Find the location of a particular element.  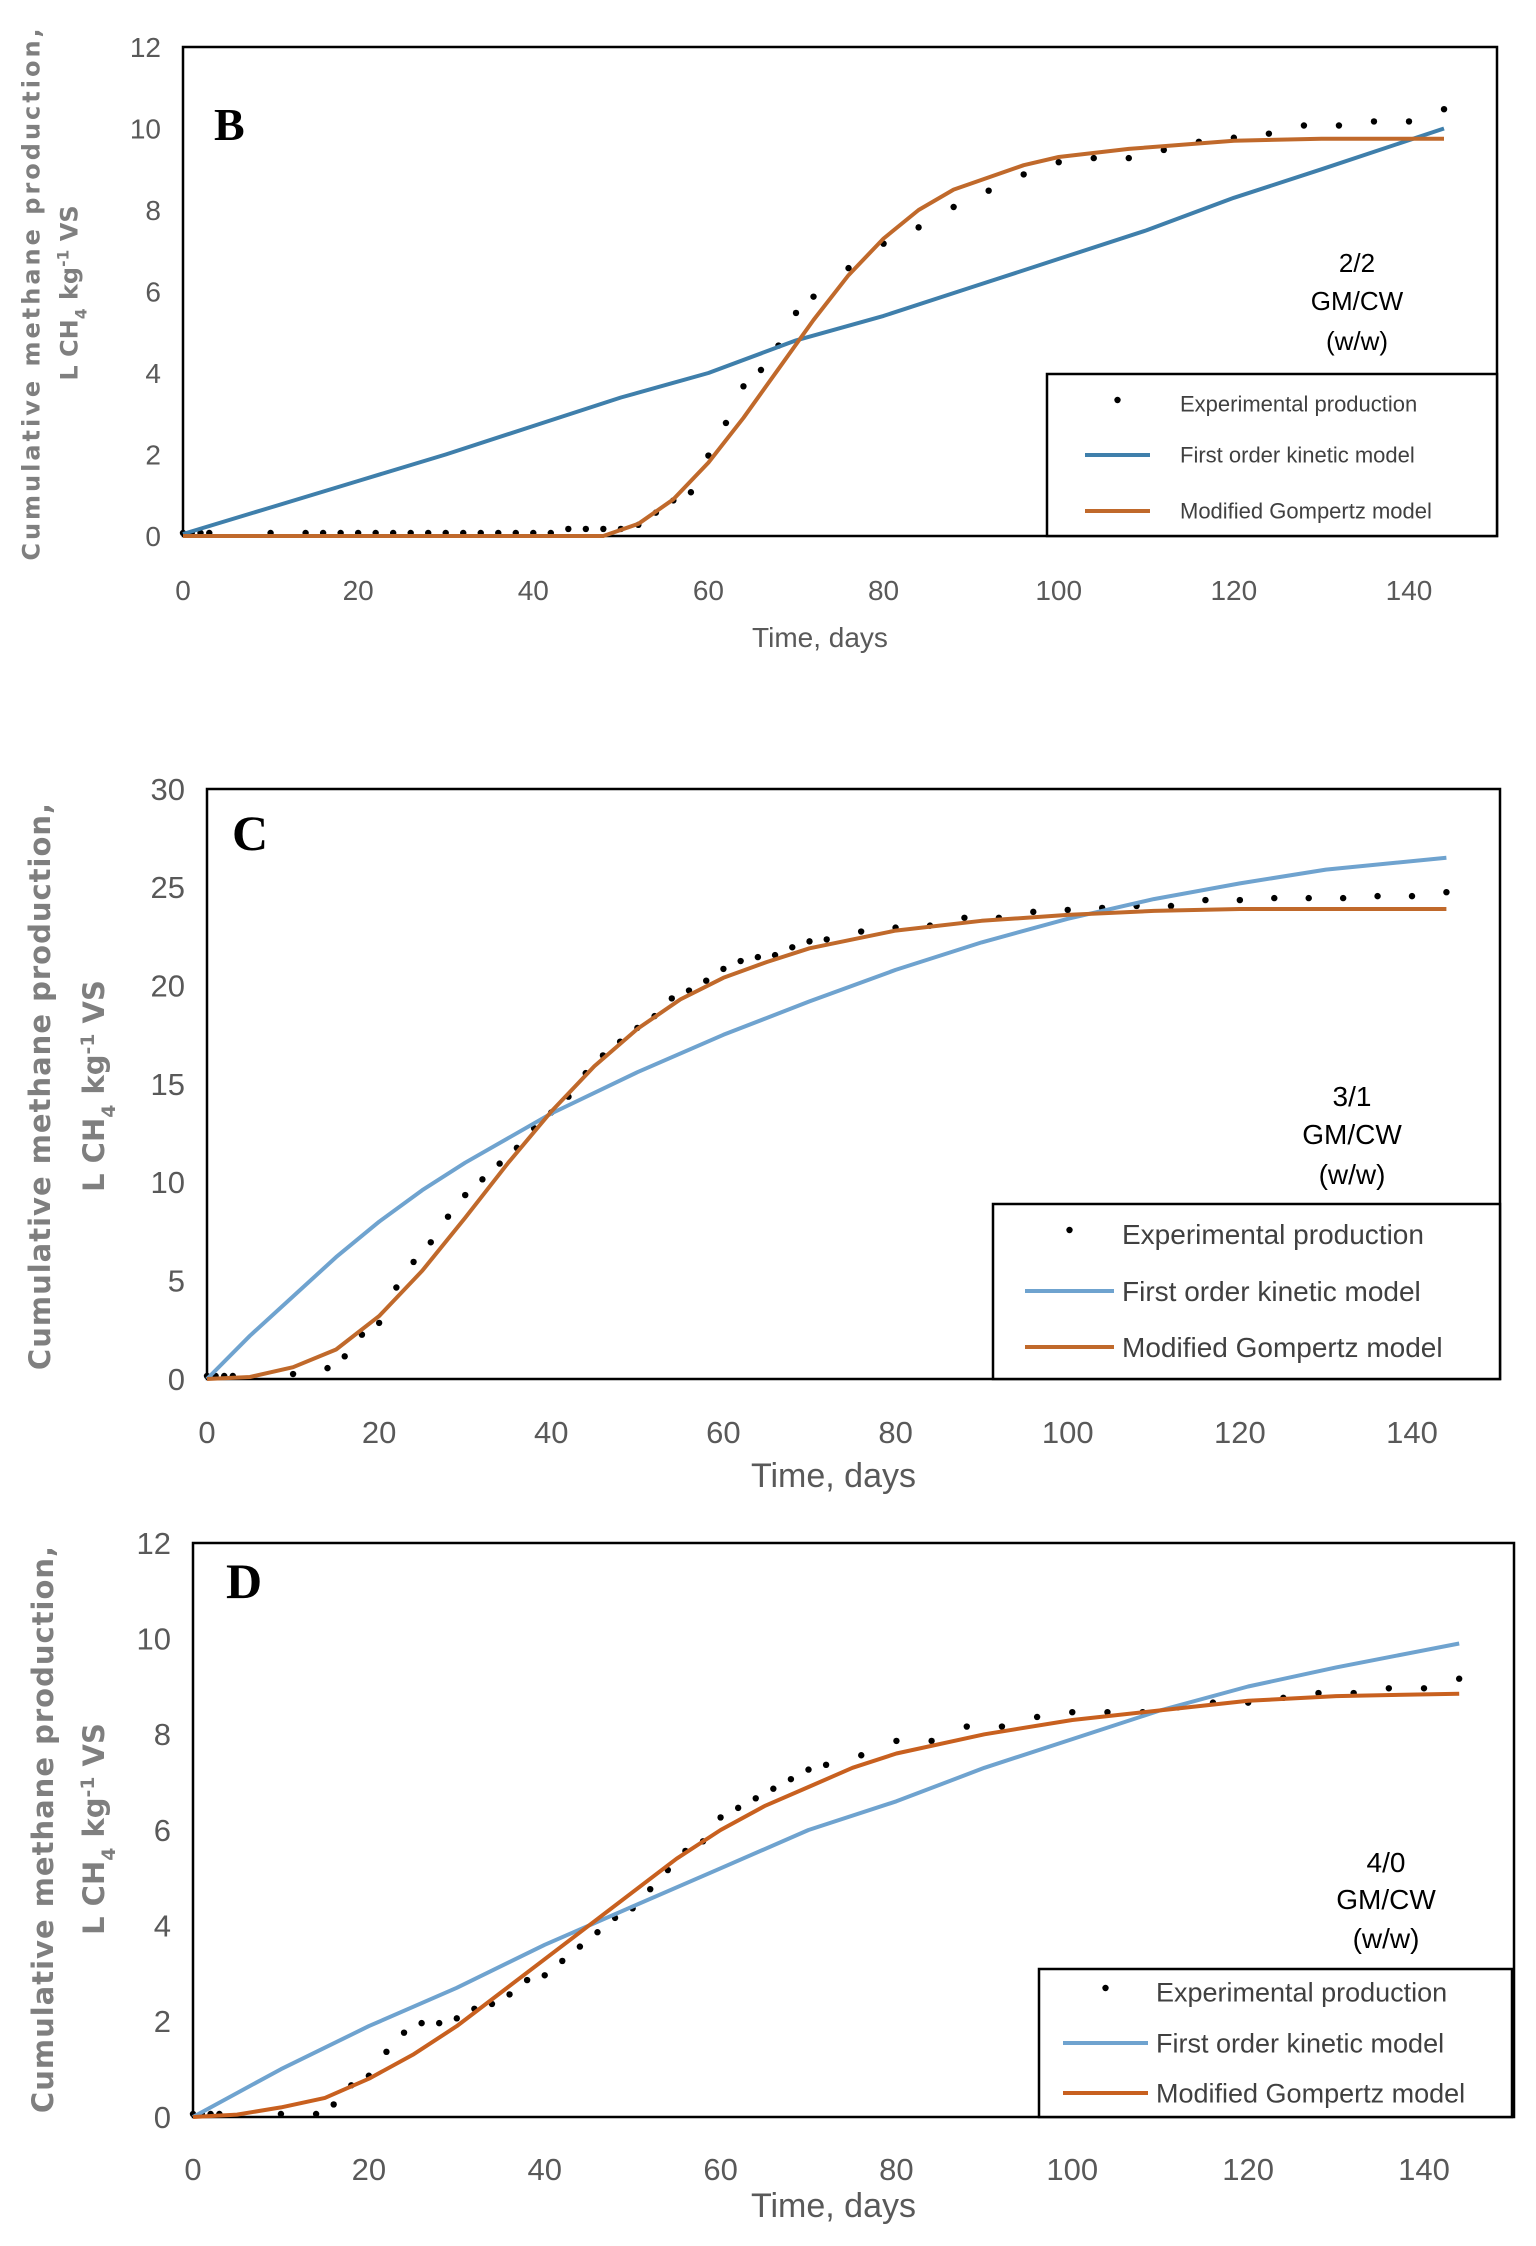

y-tick-label: 25 is located at coordinates (168, 887).